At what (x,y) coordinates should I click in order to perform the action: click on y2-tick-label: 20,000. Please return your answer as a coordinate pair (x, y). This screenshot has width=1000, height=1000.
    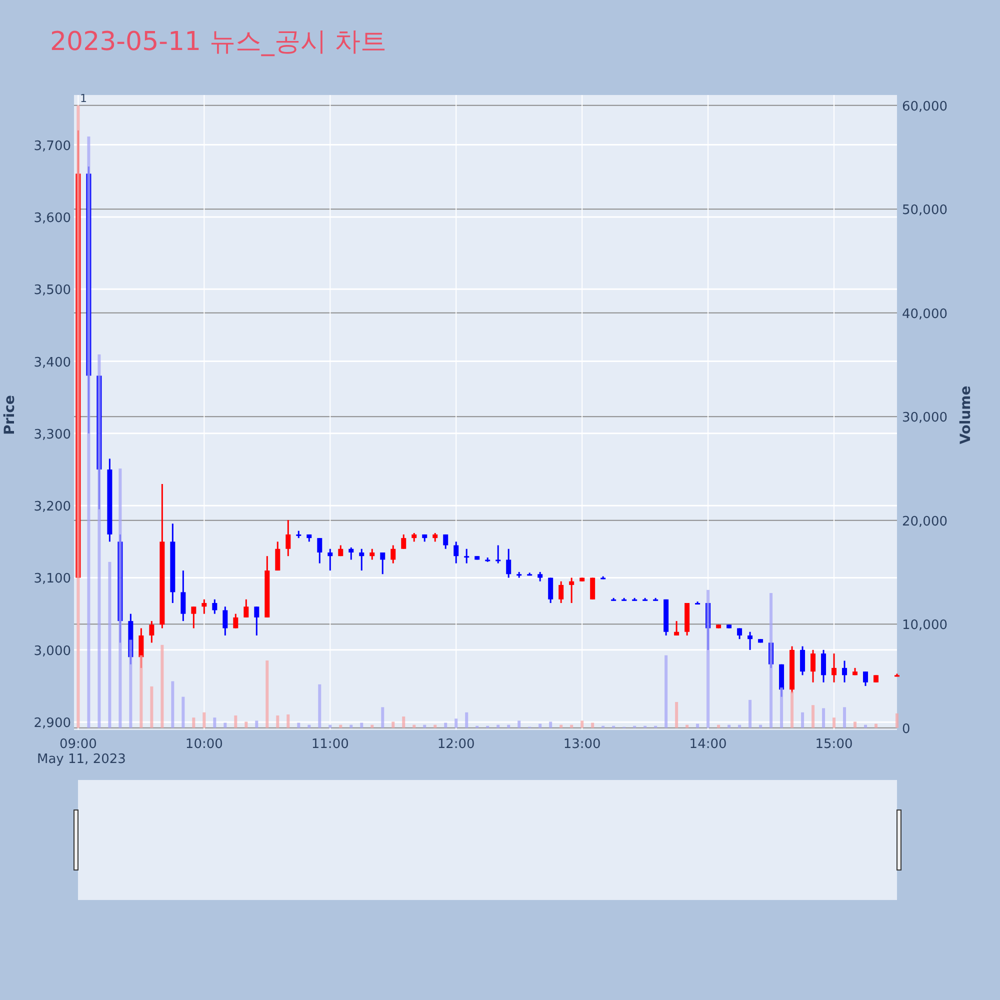
    Looking at the image, I should click on (925, 522).